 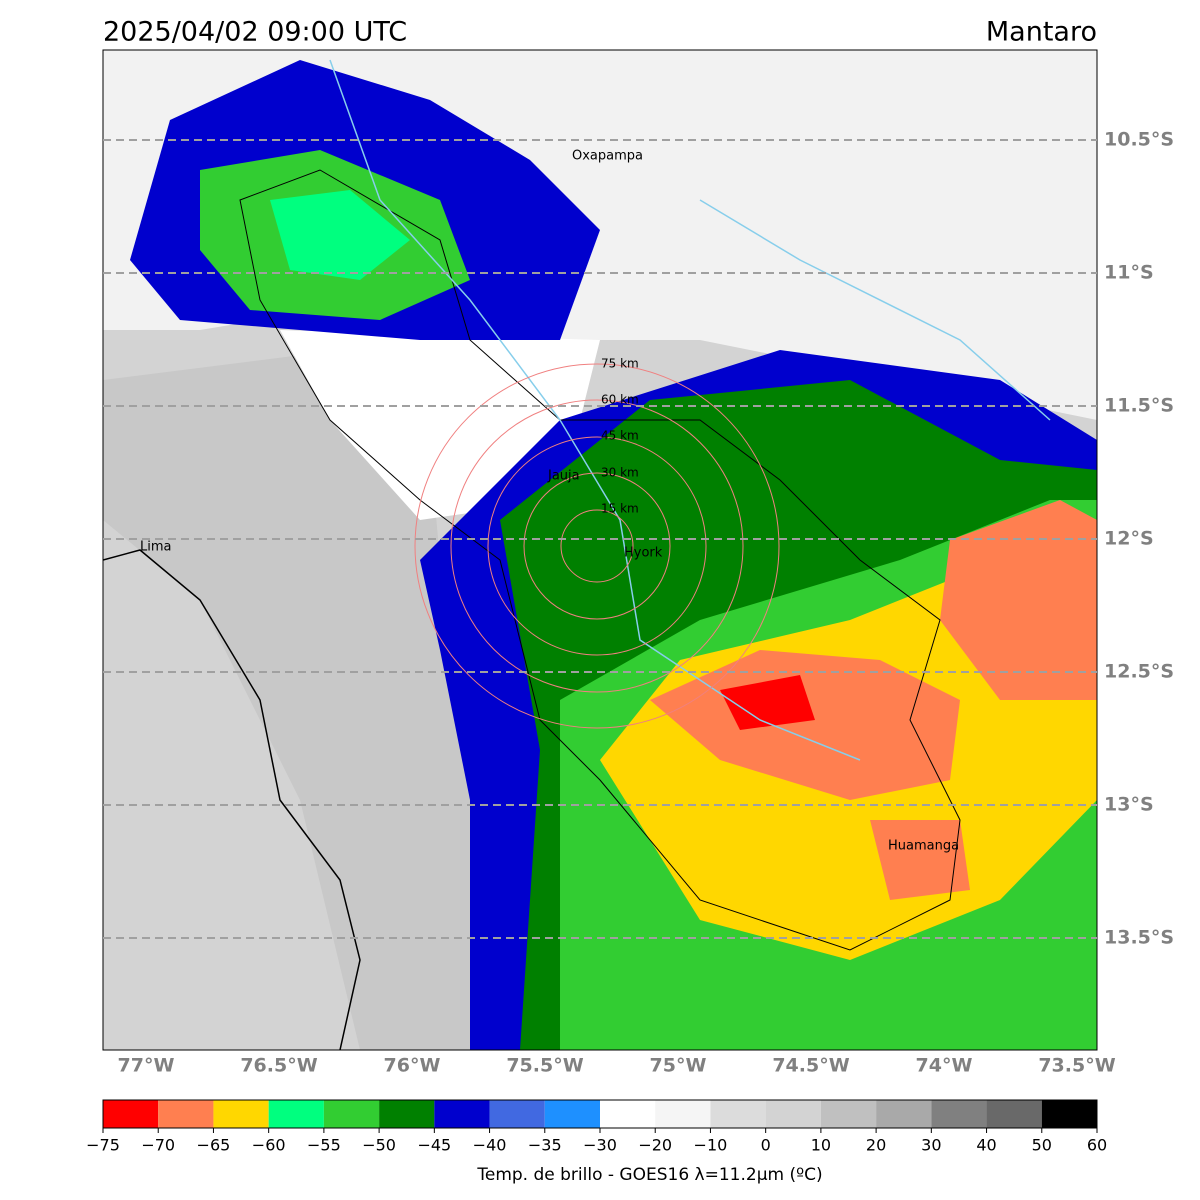 I want to click on colorbar-tick-label: −55, so click(x=324, y=1145).